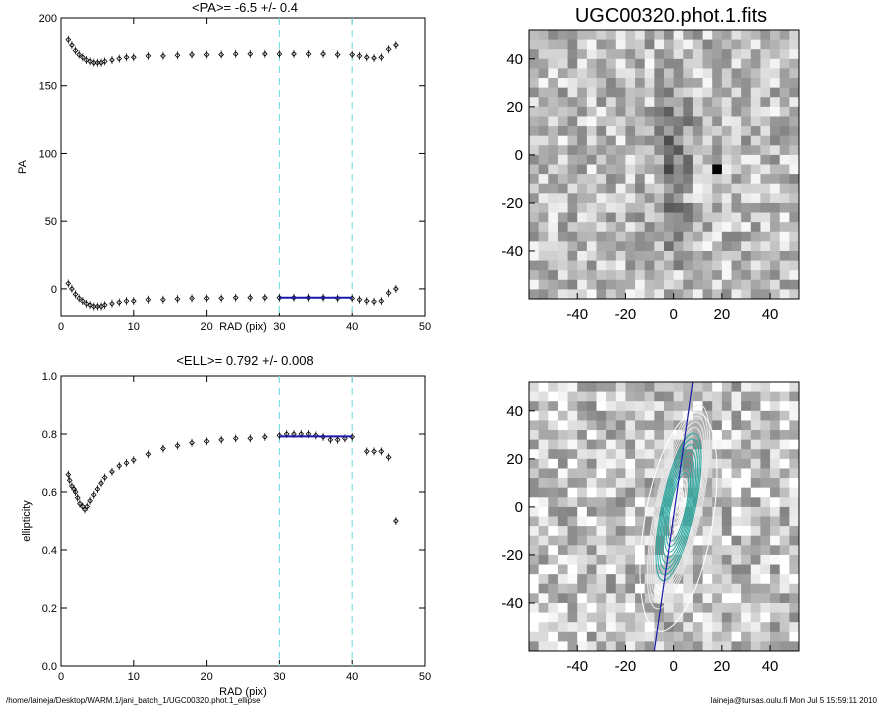 This screenshot has height=708, width=885. I want to click on y-tick-label: -40, so click(512, 251).